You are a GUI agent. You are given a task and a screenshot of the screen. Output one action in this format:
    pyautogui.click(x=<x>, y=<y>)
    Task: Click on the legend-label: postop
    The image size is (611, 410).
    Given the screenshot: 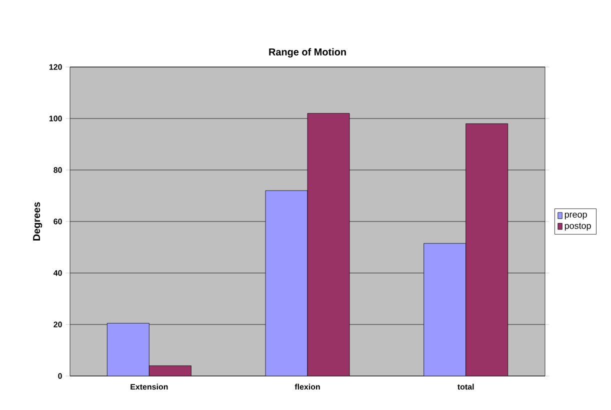 What is the action you would take?
    pyautogui.click(x=577, y=227)
    